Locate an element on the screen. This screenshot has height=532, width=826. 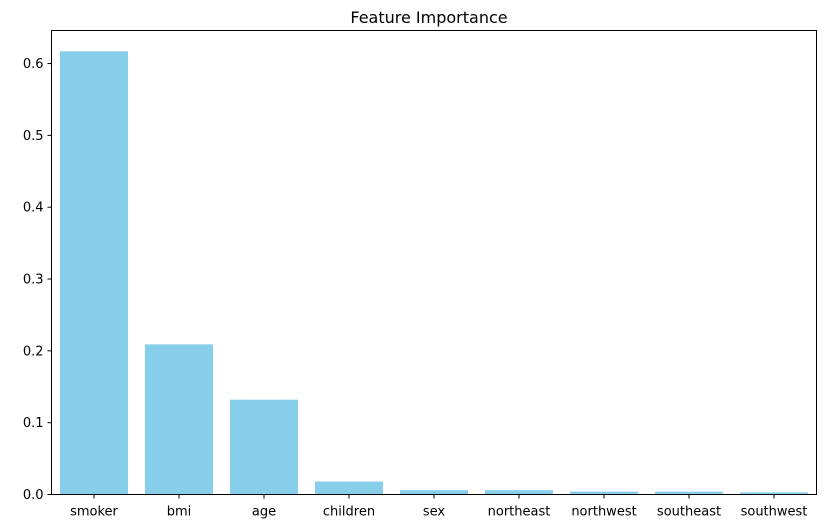
y-tick-label: 0.0 is located at coordinates (33, 495).